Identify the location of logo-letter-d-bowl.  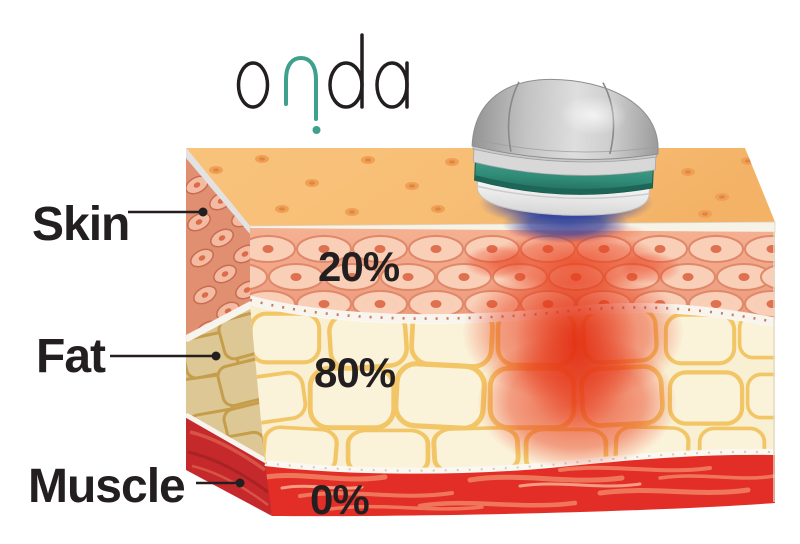
(346, 85).